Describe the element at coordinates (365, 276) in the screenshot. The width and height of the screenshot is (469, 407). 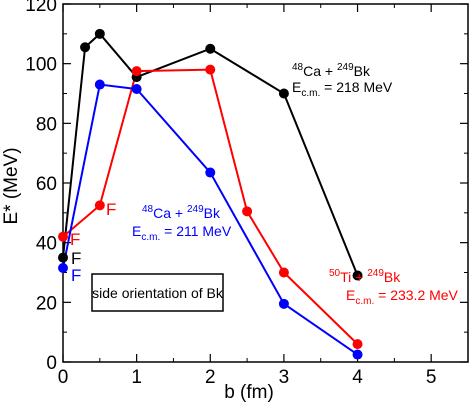
I see `red-label-reaction: 50Ti + 249Bk` at that location.